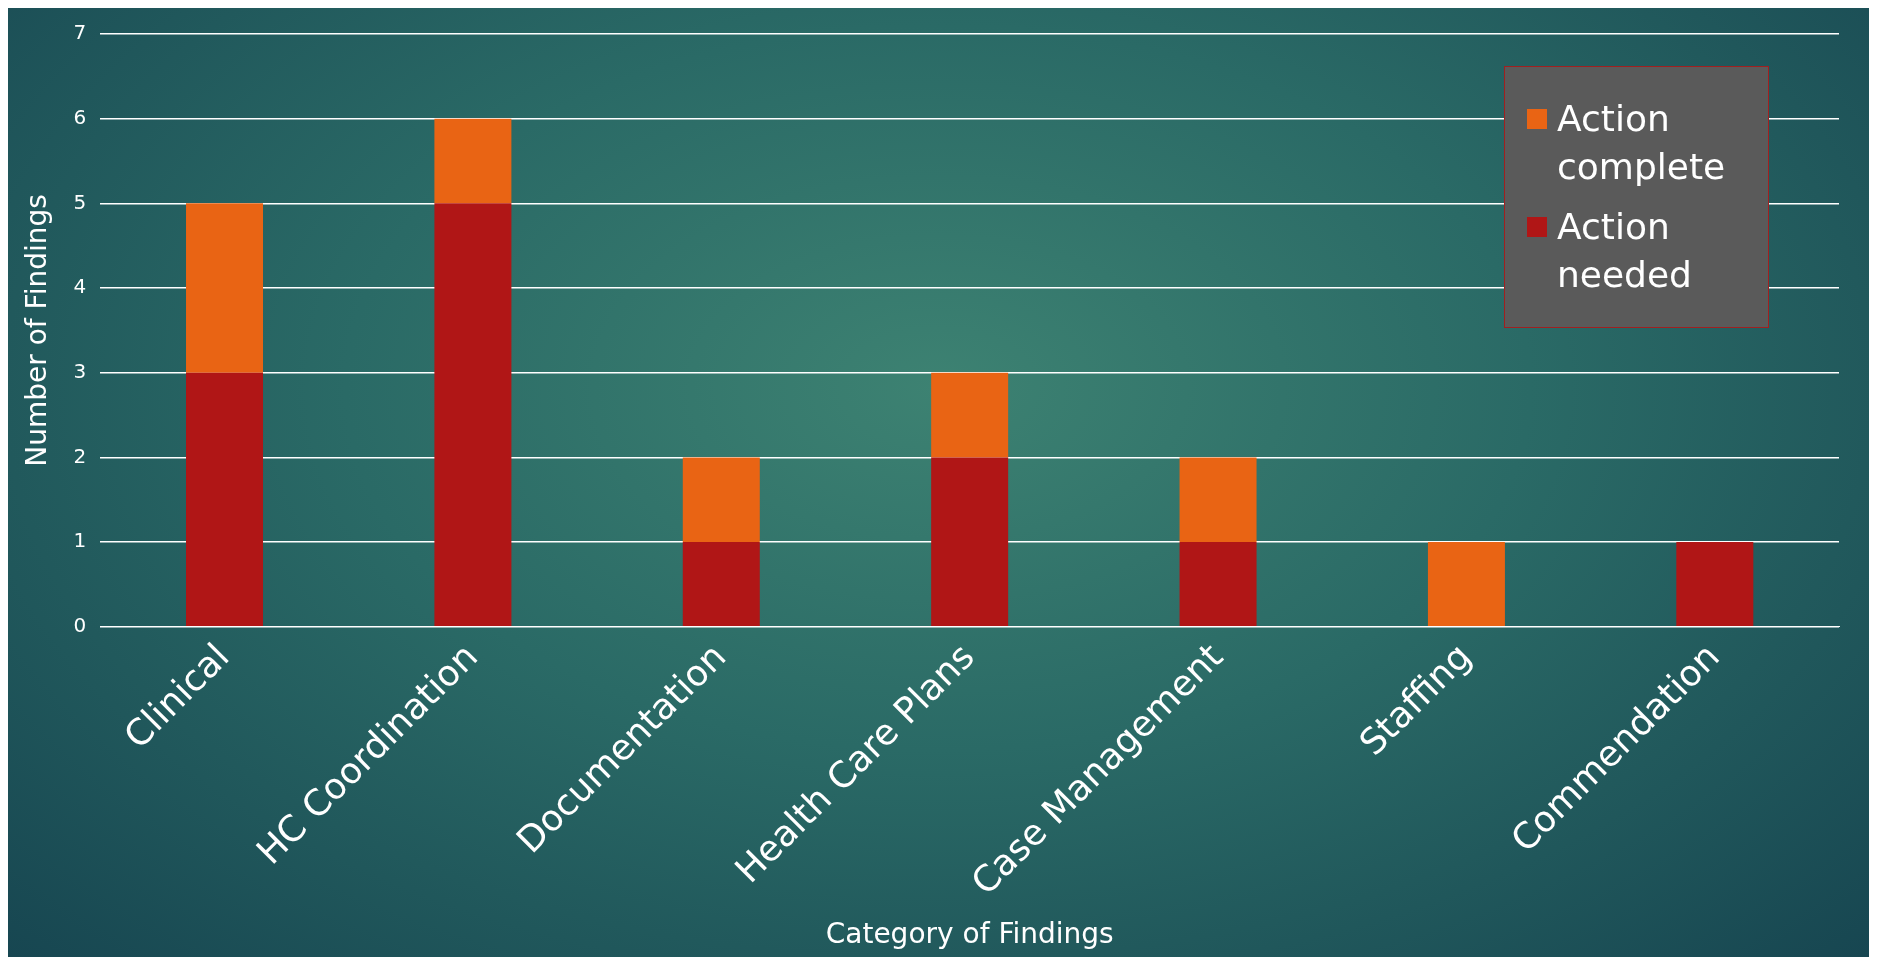 The image size is (1877, 965). I want to click on y-tick-label: 1, so click(80, 540).